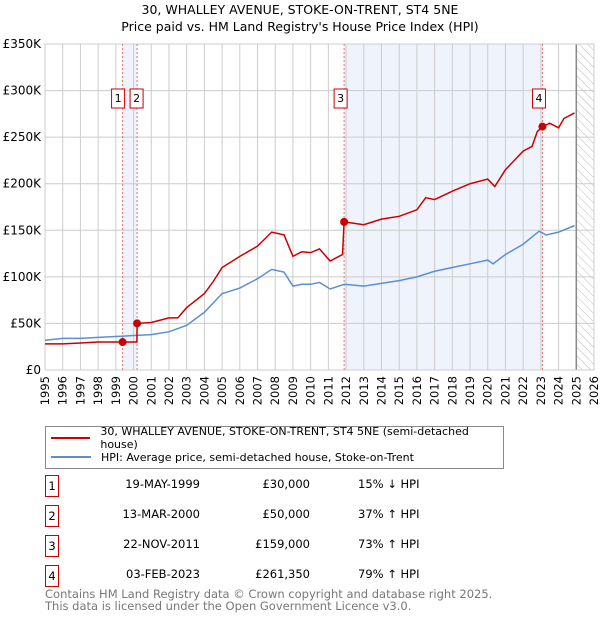  I want to click on x-tick-label: 2016, so click(417, 390).